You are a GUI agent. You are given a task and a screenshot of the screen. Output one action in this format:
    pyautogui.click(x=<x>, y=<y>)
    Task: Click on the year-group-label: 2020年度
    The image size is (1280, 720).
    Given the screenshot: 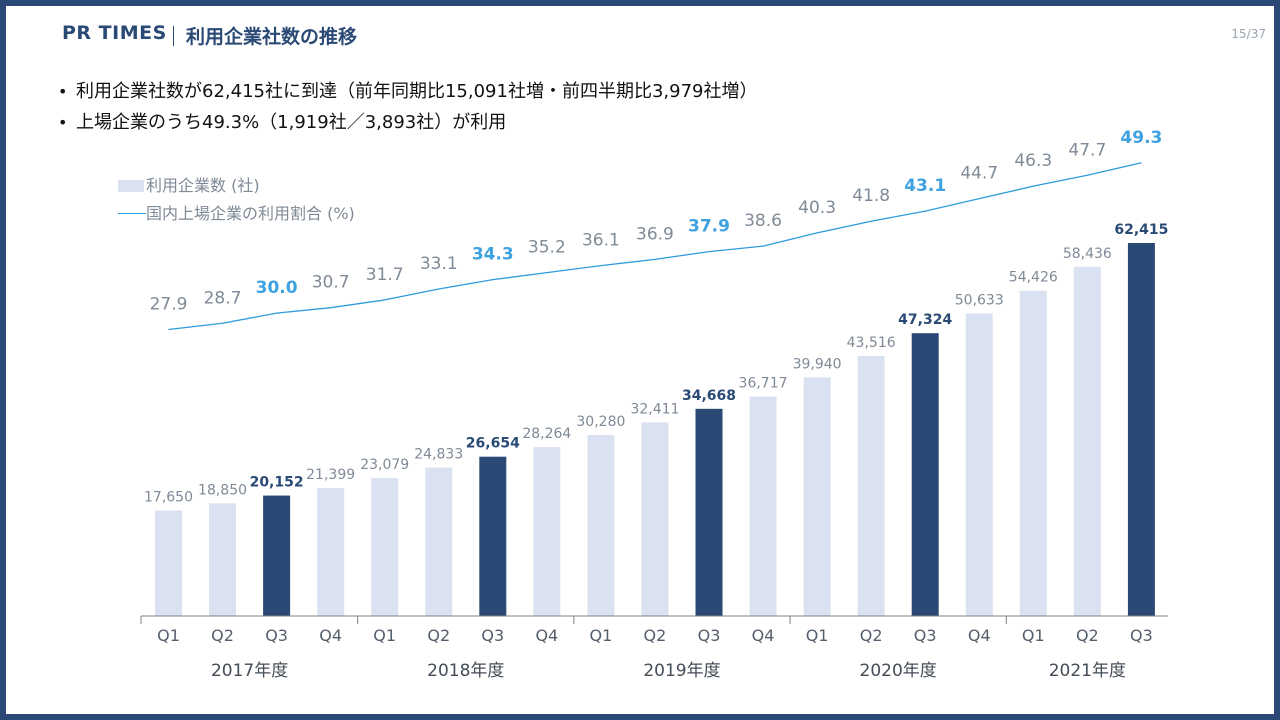 What is the action you would take?
    pyautogui.click(x=898, y=671)
    